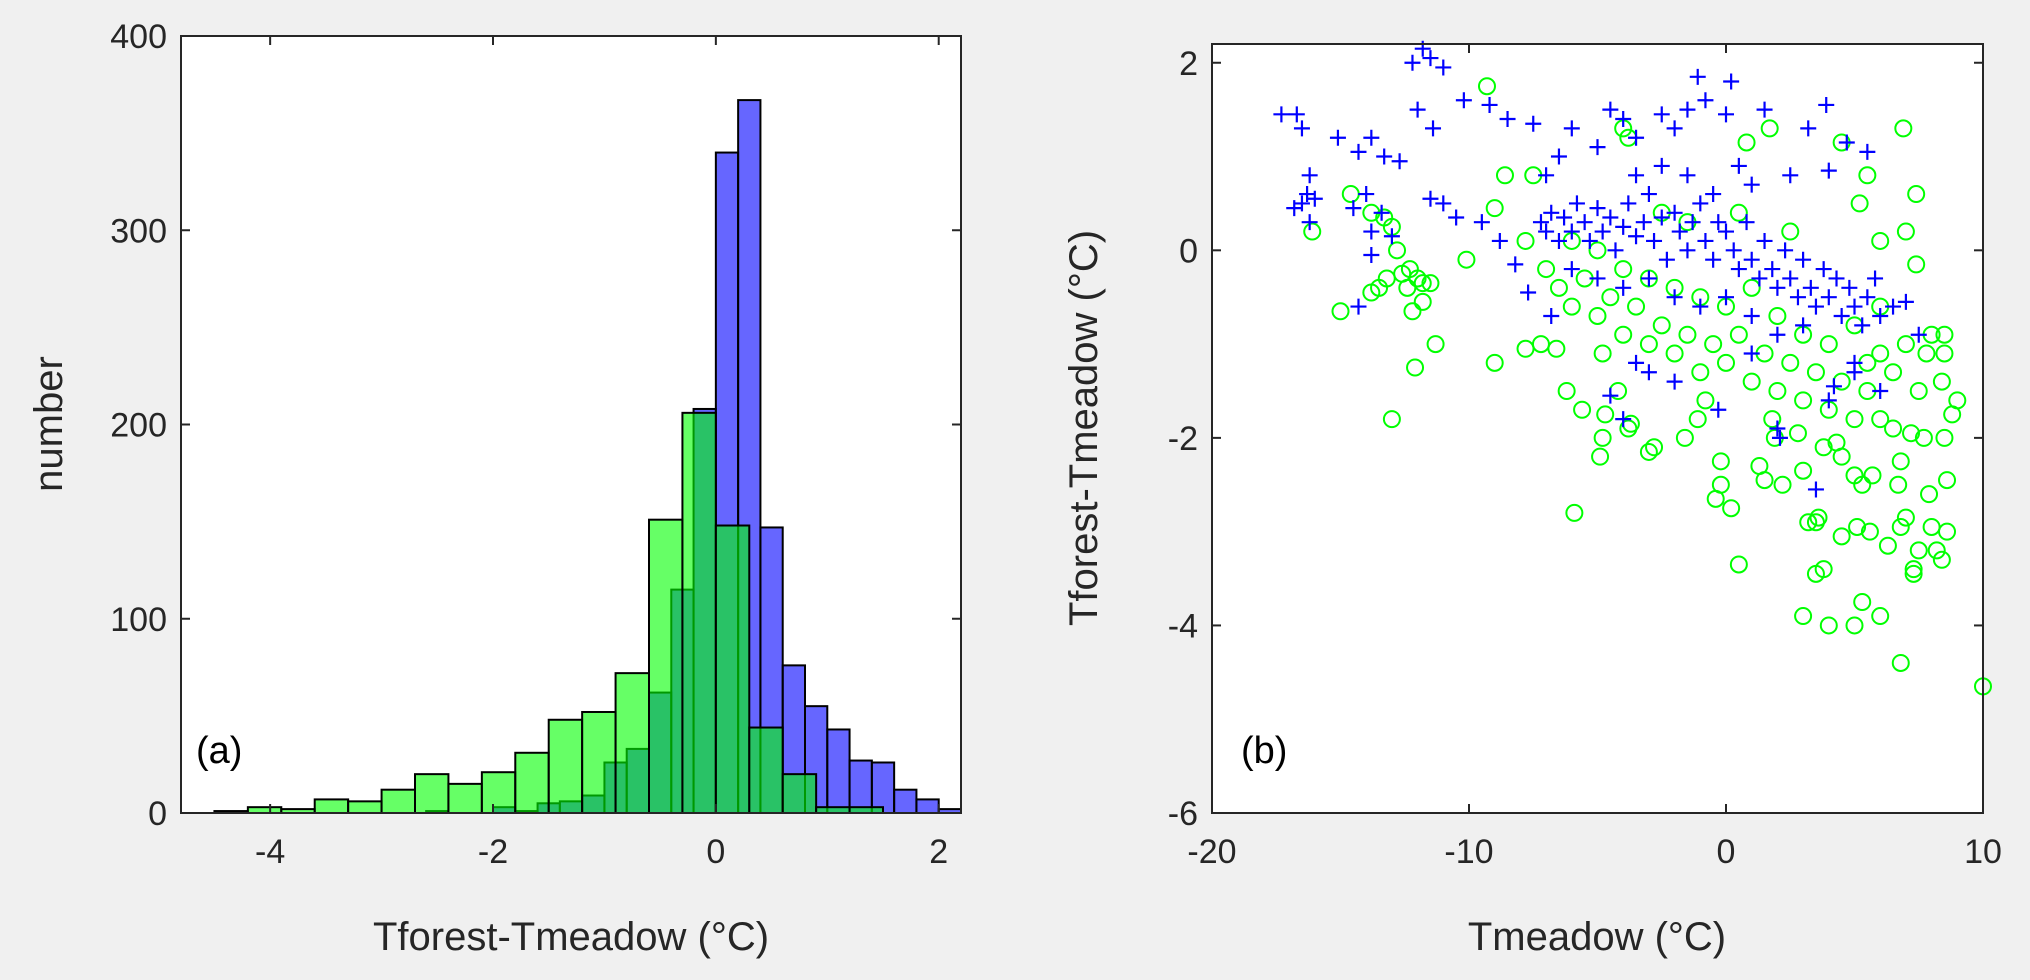 This screenshot has width=2030, height=980. I want to click on histogram-y-tick-label: 400, so click(138, 37).